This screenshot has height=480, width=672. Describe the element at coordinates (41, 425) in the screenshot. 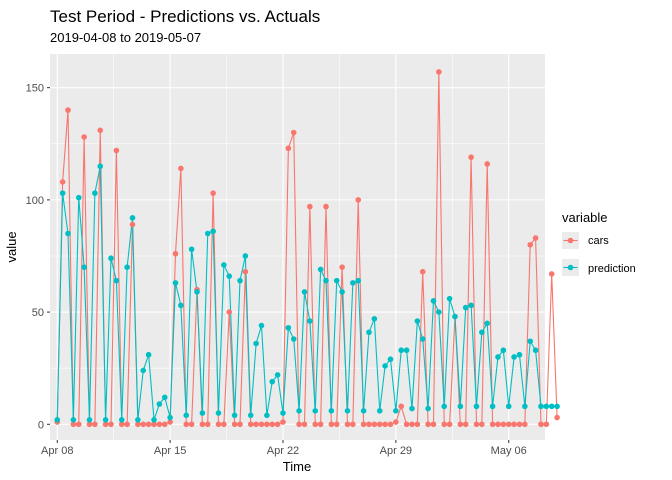

I see `y-tick-label: 0` at that location.